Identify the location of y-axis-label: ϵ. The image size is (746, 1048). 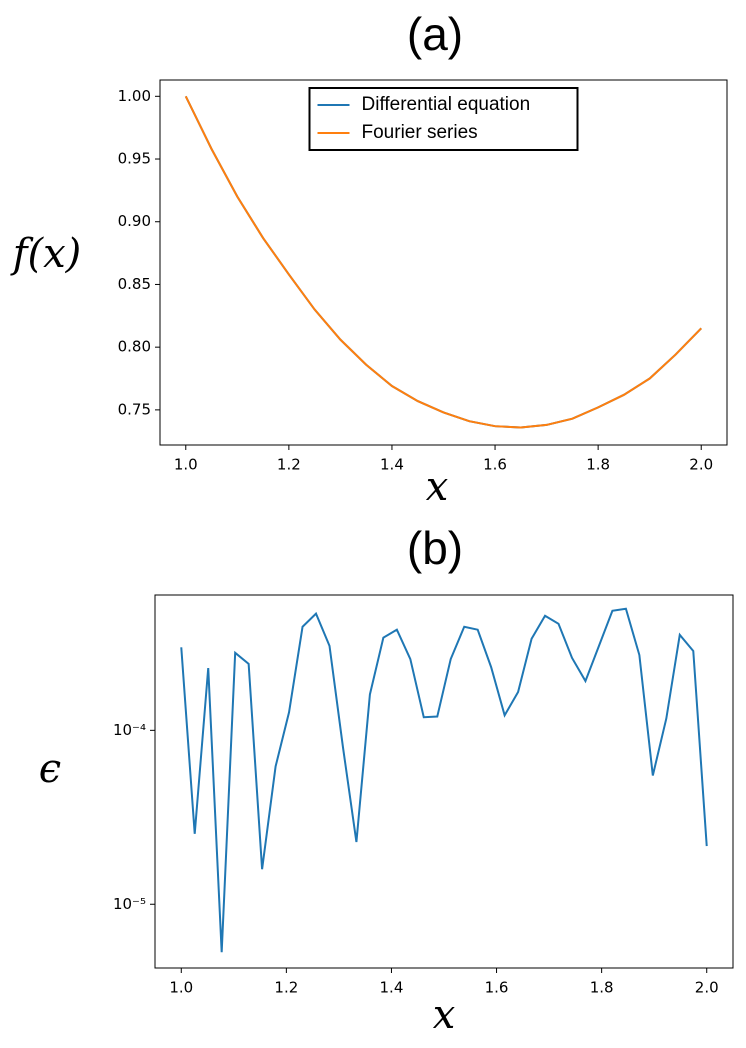
(50, 769).